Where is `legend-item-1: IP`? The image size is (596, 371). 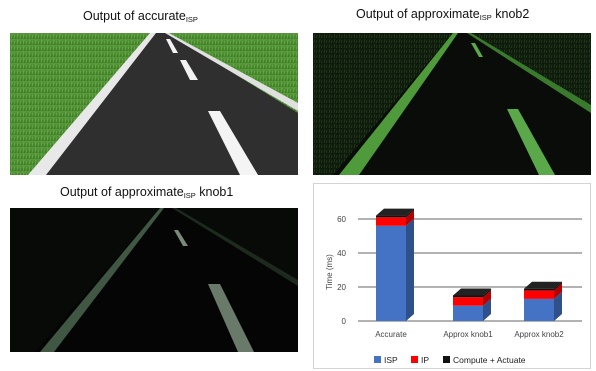
legend-item-1: IP is located at coordinates (420, 360).